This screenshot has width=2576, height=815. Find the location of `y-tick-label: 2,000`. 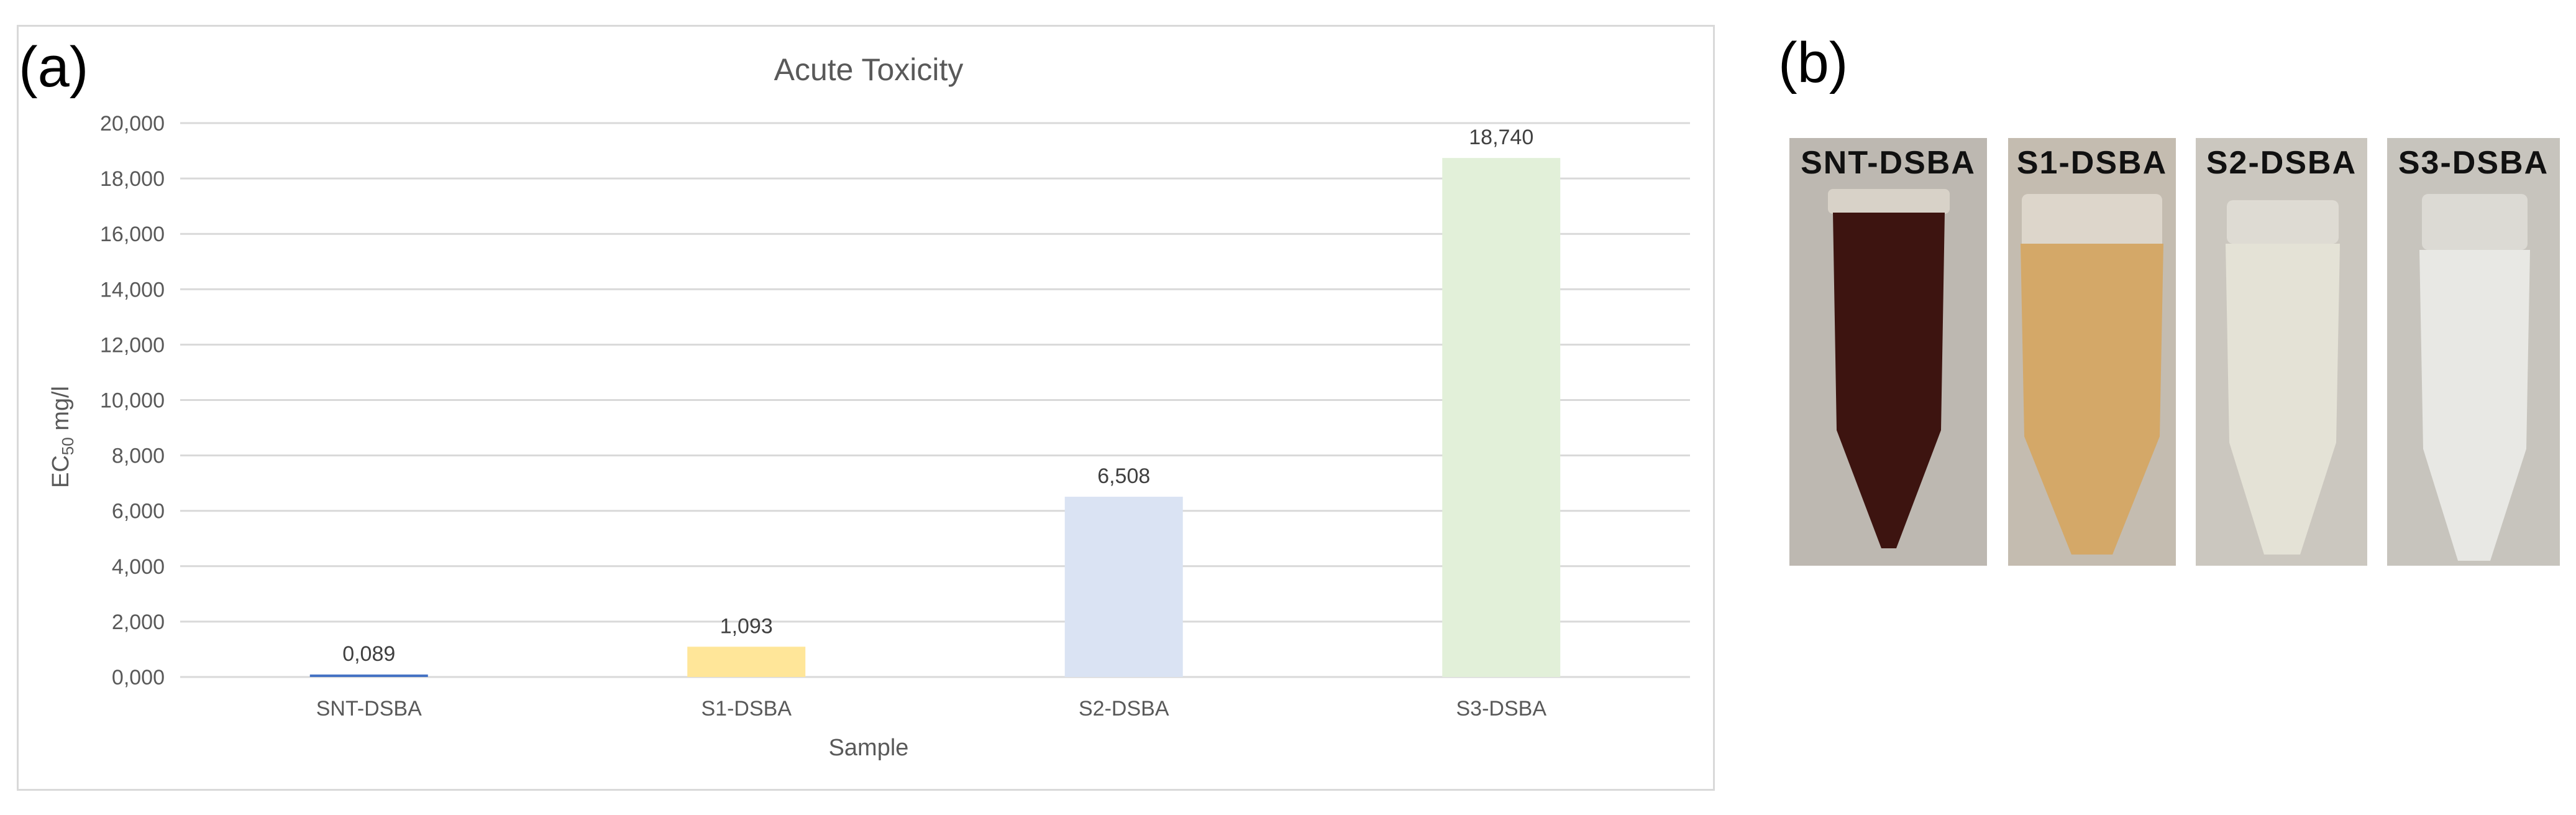

y-tick-label: 2,000 is located at coordinates (138, 622).